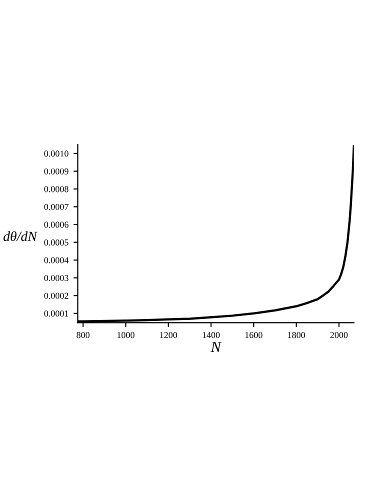 This screenshot has height=495, width=383. I want to click on y-tick-label: 0.0002, so click(56, 295).